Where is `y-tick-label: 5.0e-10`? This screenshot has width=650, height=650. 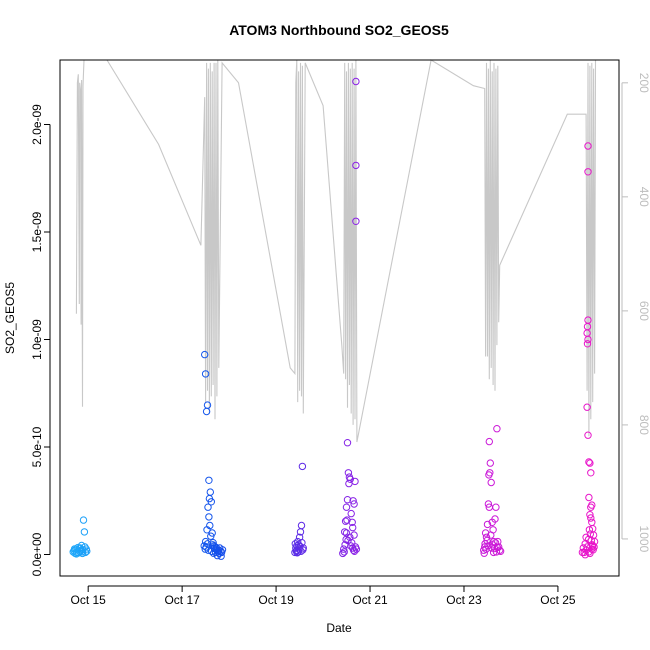
y-tick-label: 5.0e-10 is located at coordinates (37, 446).